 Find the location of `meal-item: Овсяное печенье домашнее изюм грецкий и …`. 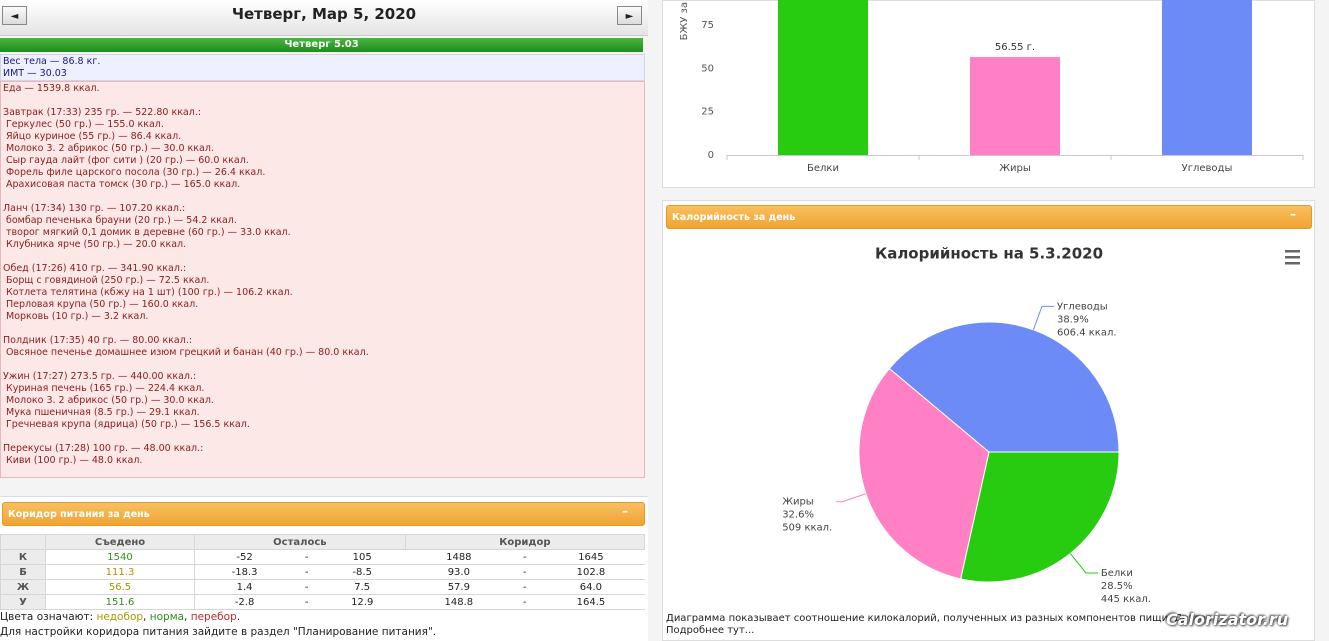

meal-item: Овсяное печенье домашнее изюм грецкий и … is located at coordinates (187, 352).